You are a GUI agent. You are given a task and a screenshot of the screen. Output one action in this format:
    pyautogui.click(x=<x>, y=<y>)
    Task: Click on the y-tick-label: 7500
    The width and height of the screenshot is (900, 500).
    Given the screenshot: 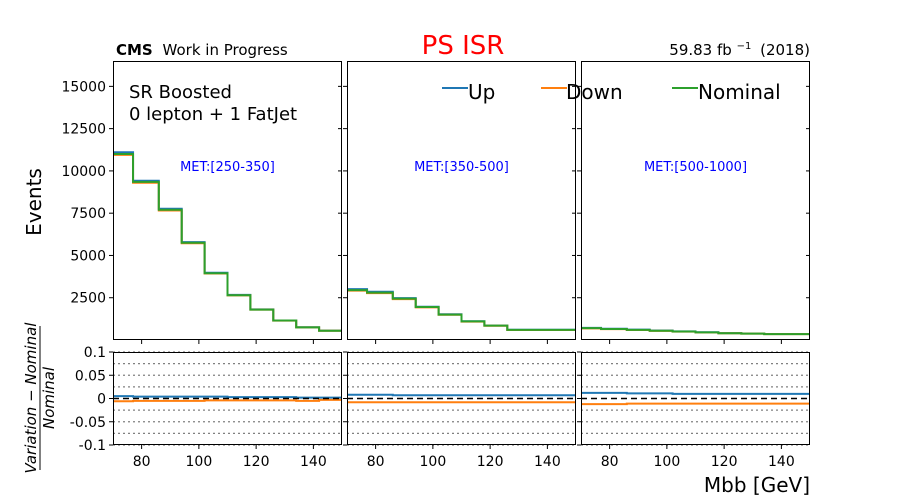 What is the action you would take?
    pyautogui.click(x=88, y=214)
    